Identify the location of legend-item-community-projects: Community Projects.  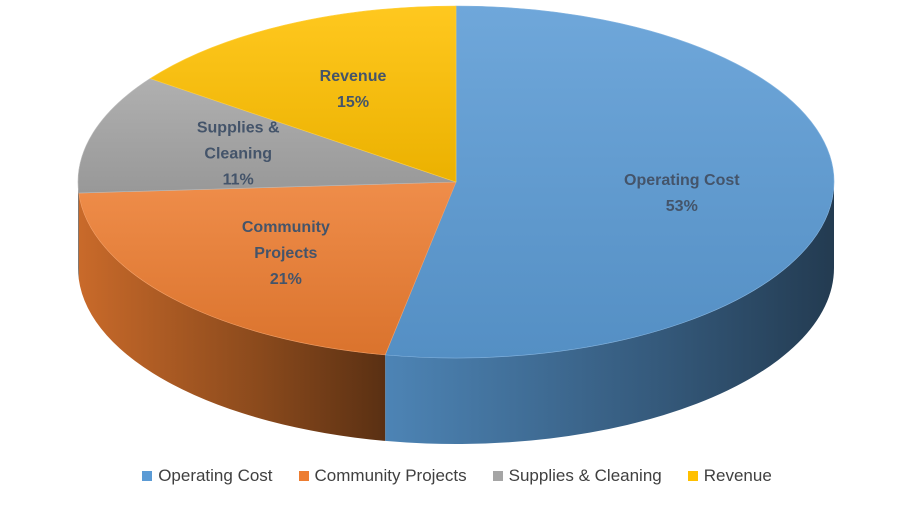
(382, 476).